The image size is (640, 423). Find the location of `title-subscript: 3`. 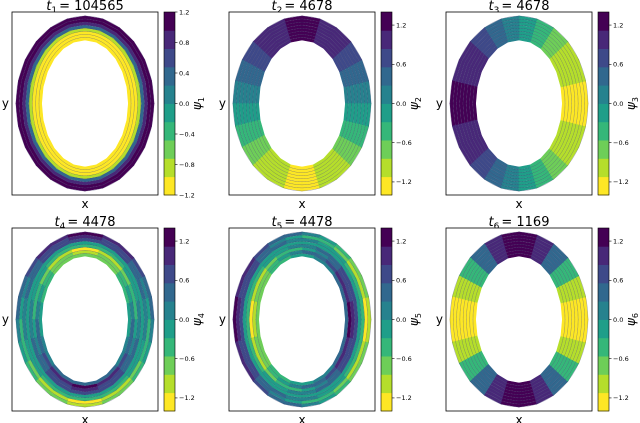

title-subscript: 3 is located at coordinates (497, 11).